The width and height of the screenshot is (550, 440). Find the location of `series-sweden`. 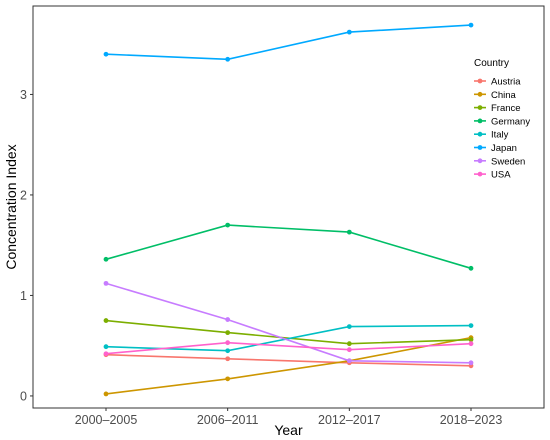

series-sweden is located at coordinates (288, 323).